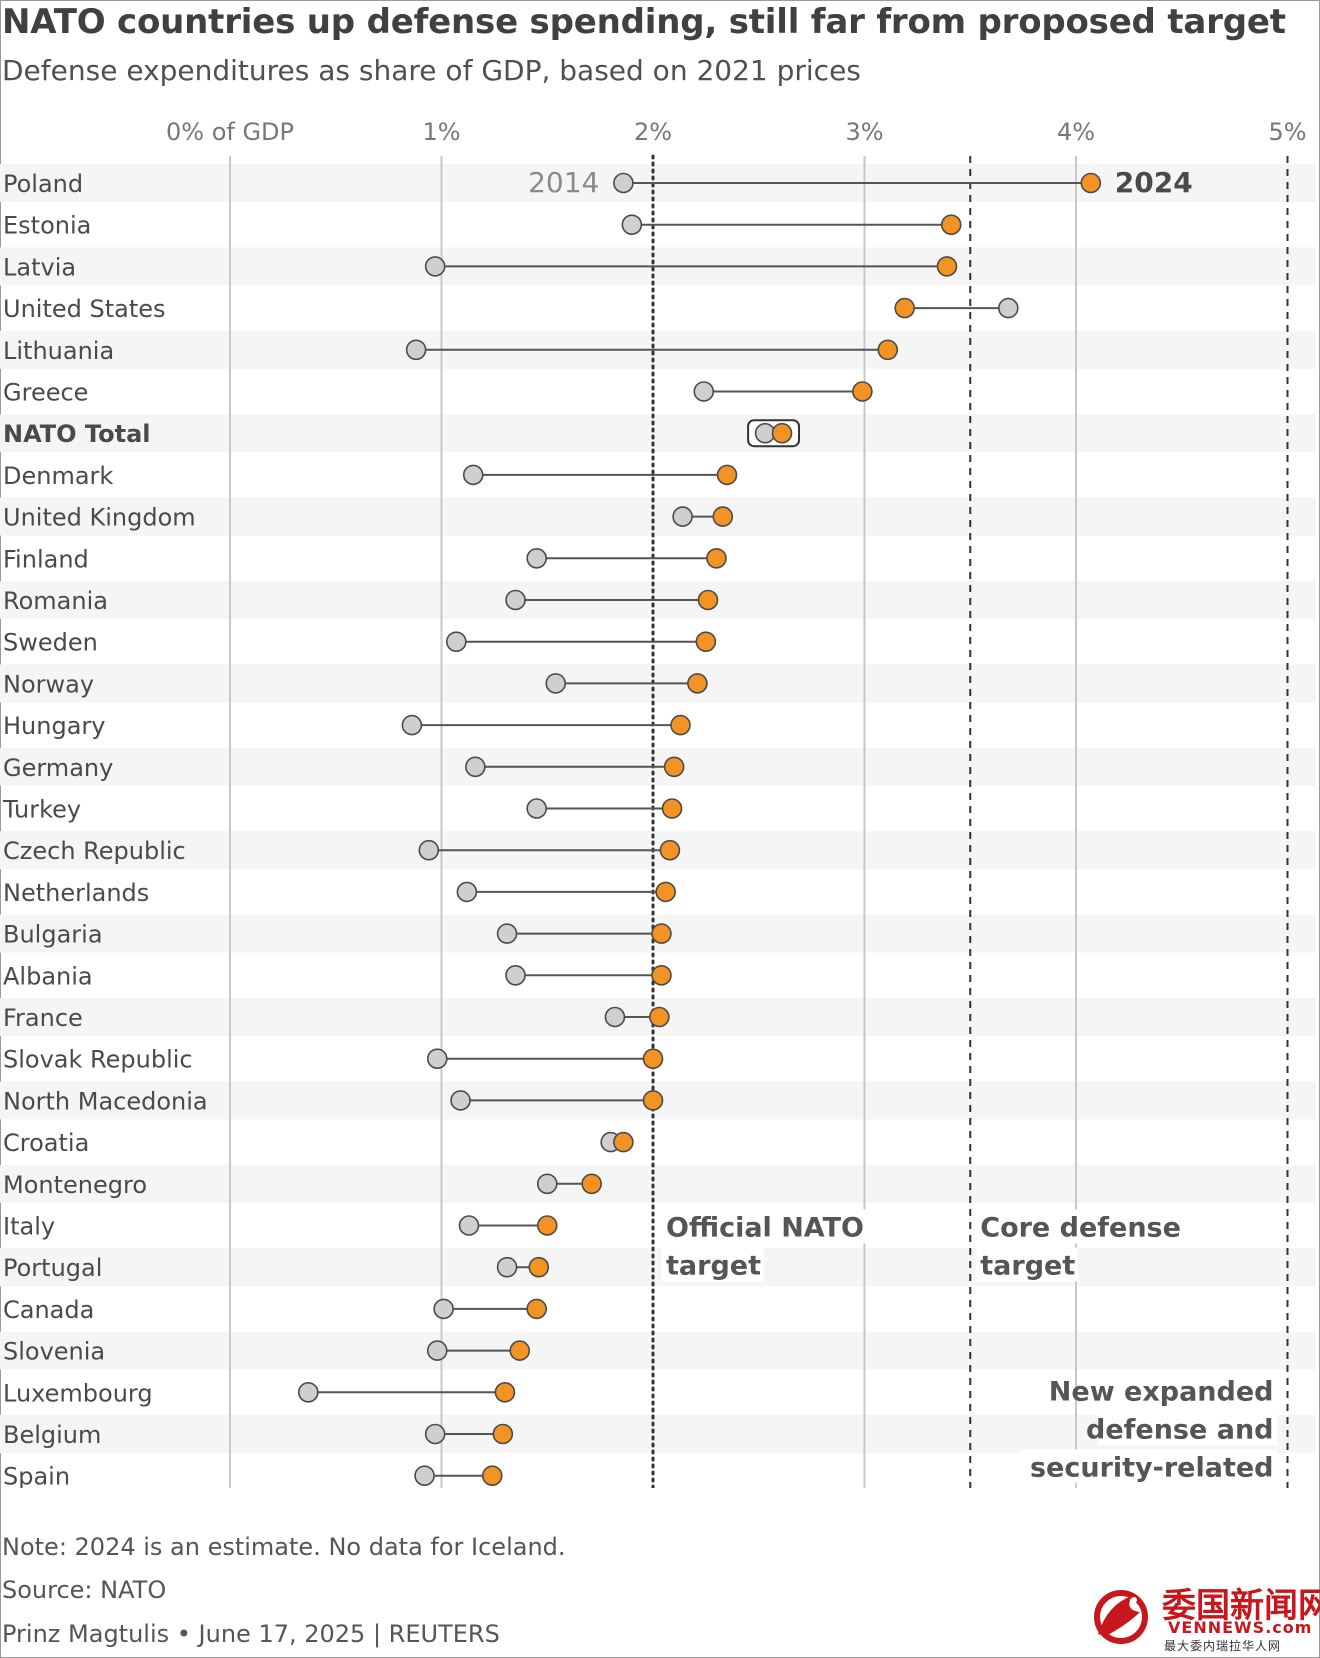 The width and height of the screenshot is (1320, 1658). I want to click on country-label: Greece, so click(45, 393).